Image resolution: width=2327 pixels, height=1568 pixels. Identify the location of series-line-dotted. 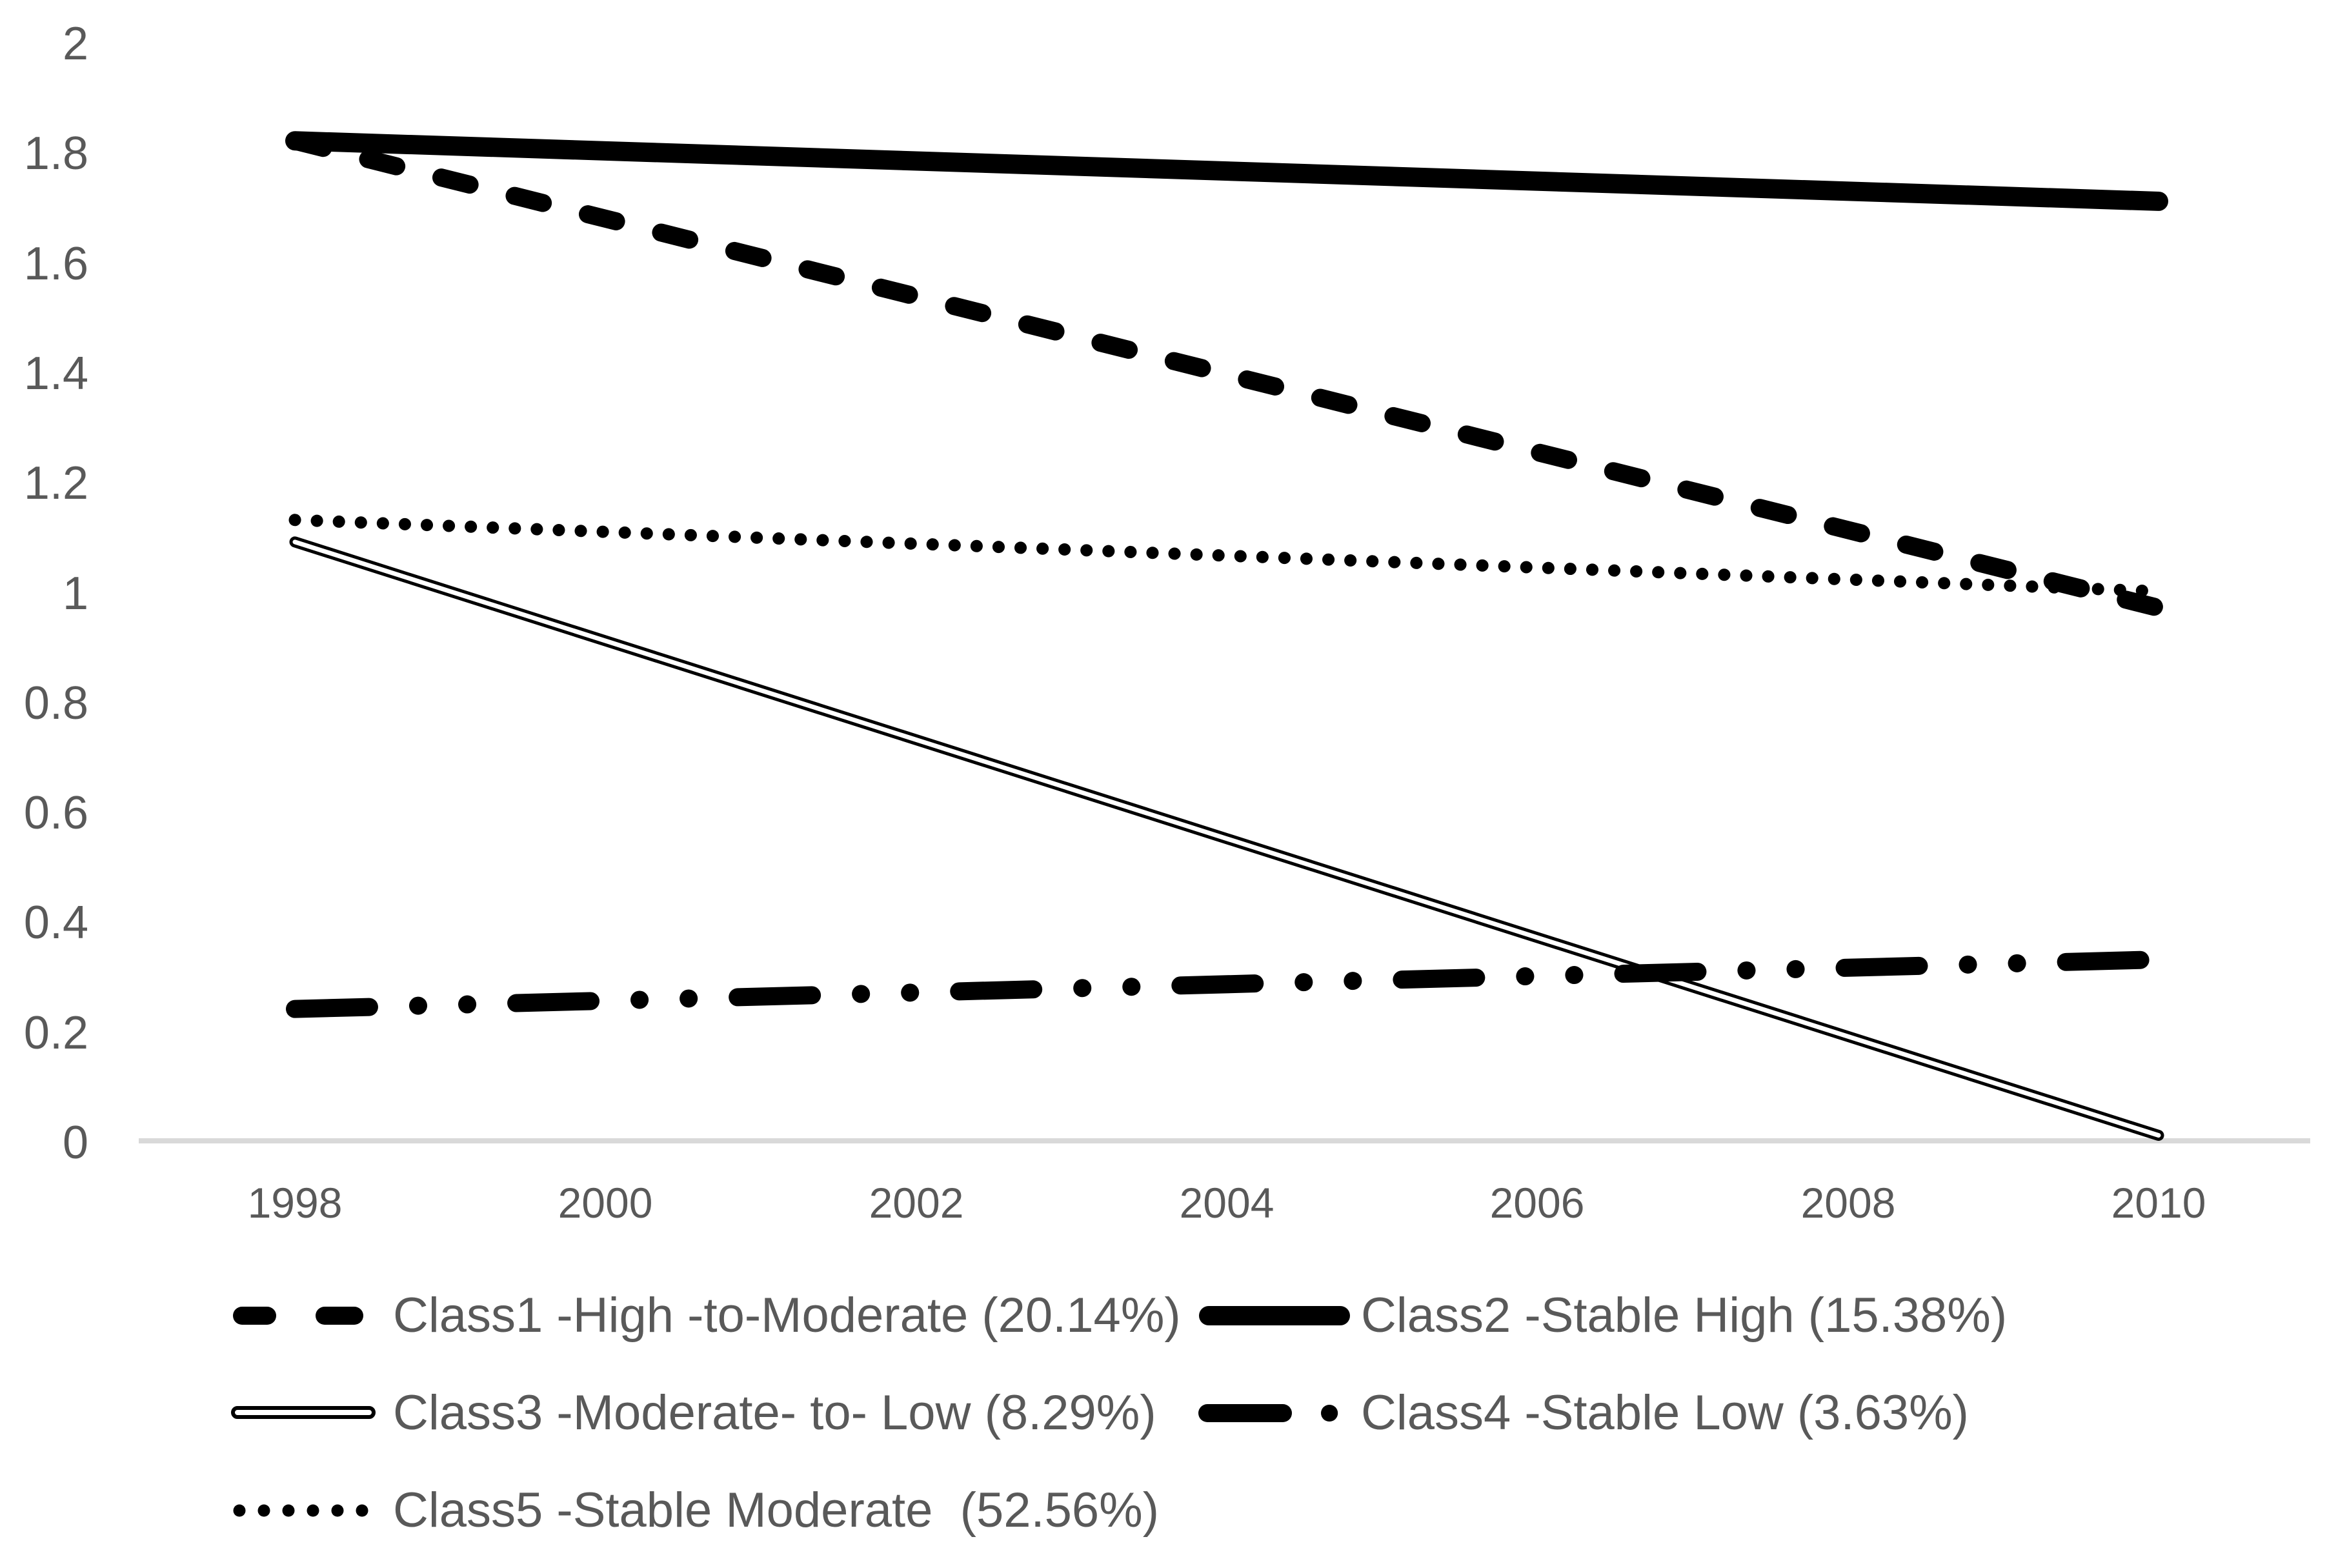
(1226, 556).